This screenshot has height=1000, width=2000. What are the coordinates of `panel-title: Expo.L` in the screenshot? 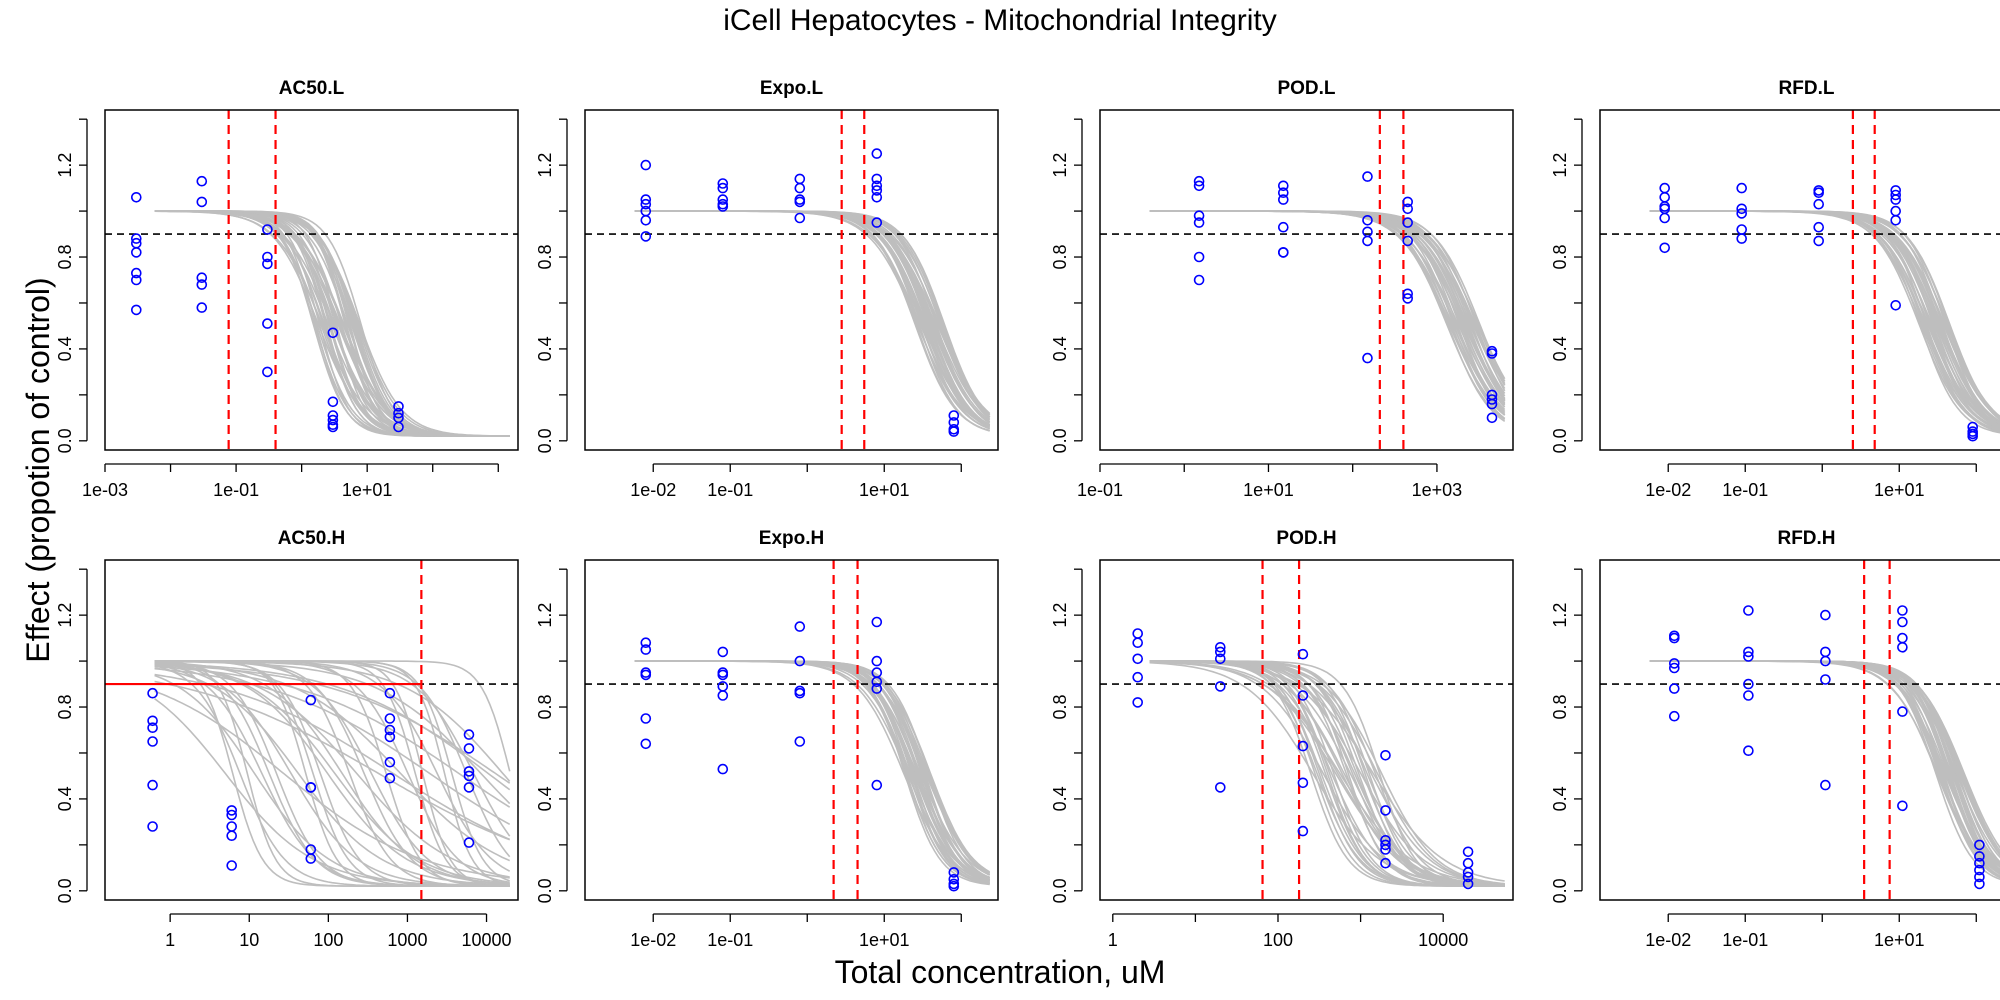 It's located at (792, 88).